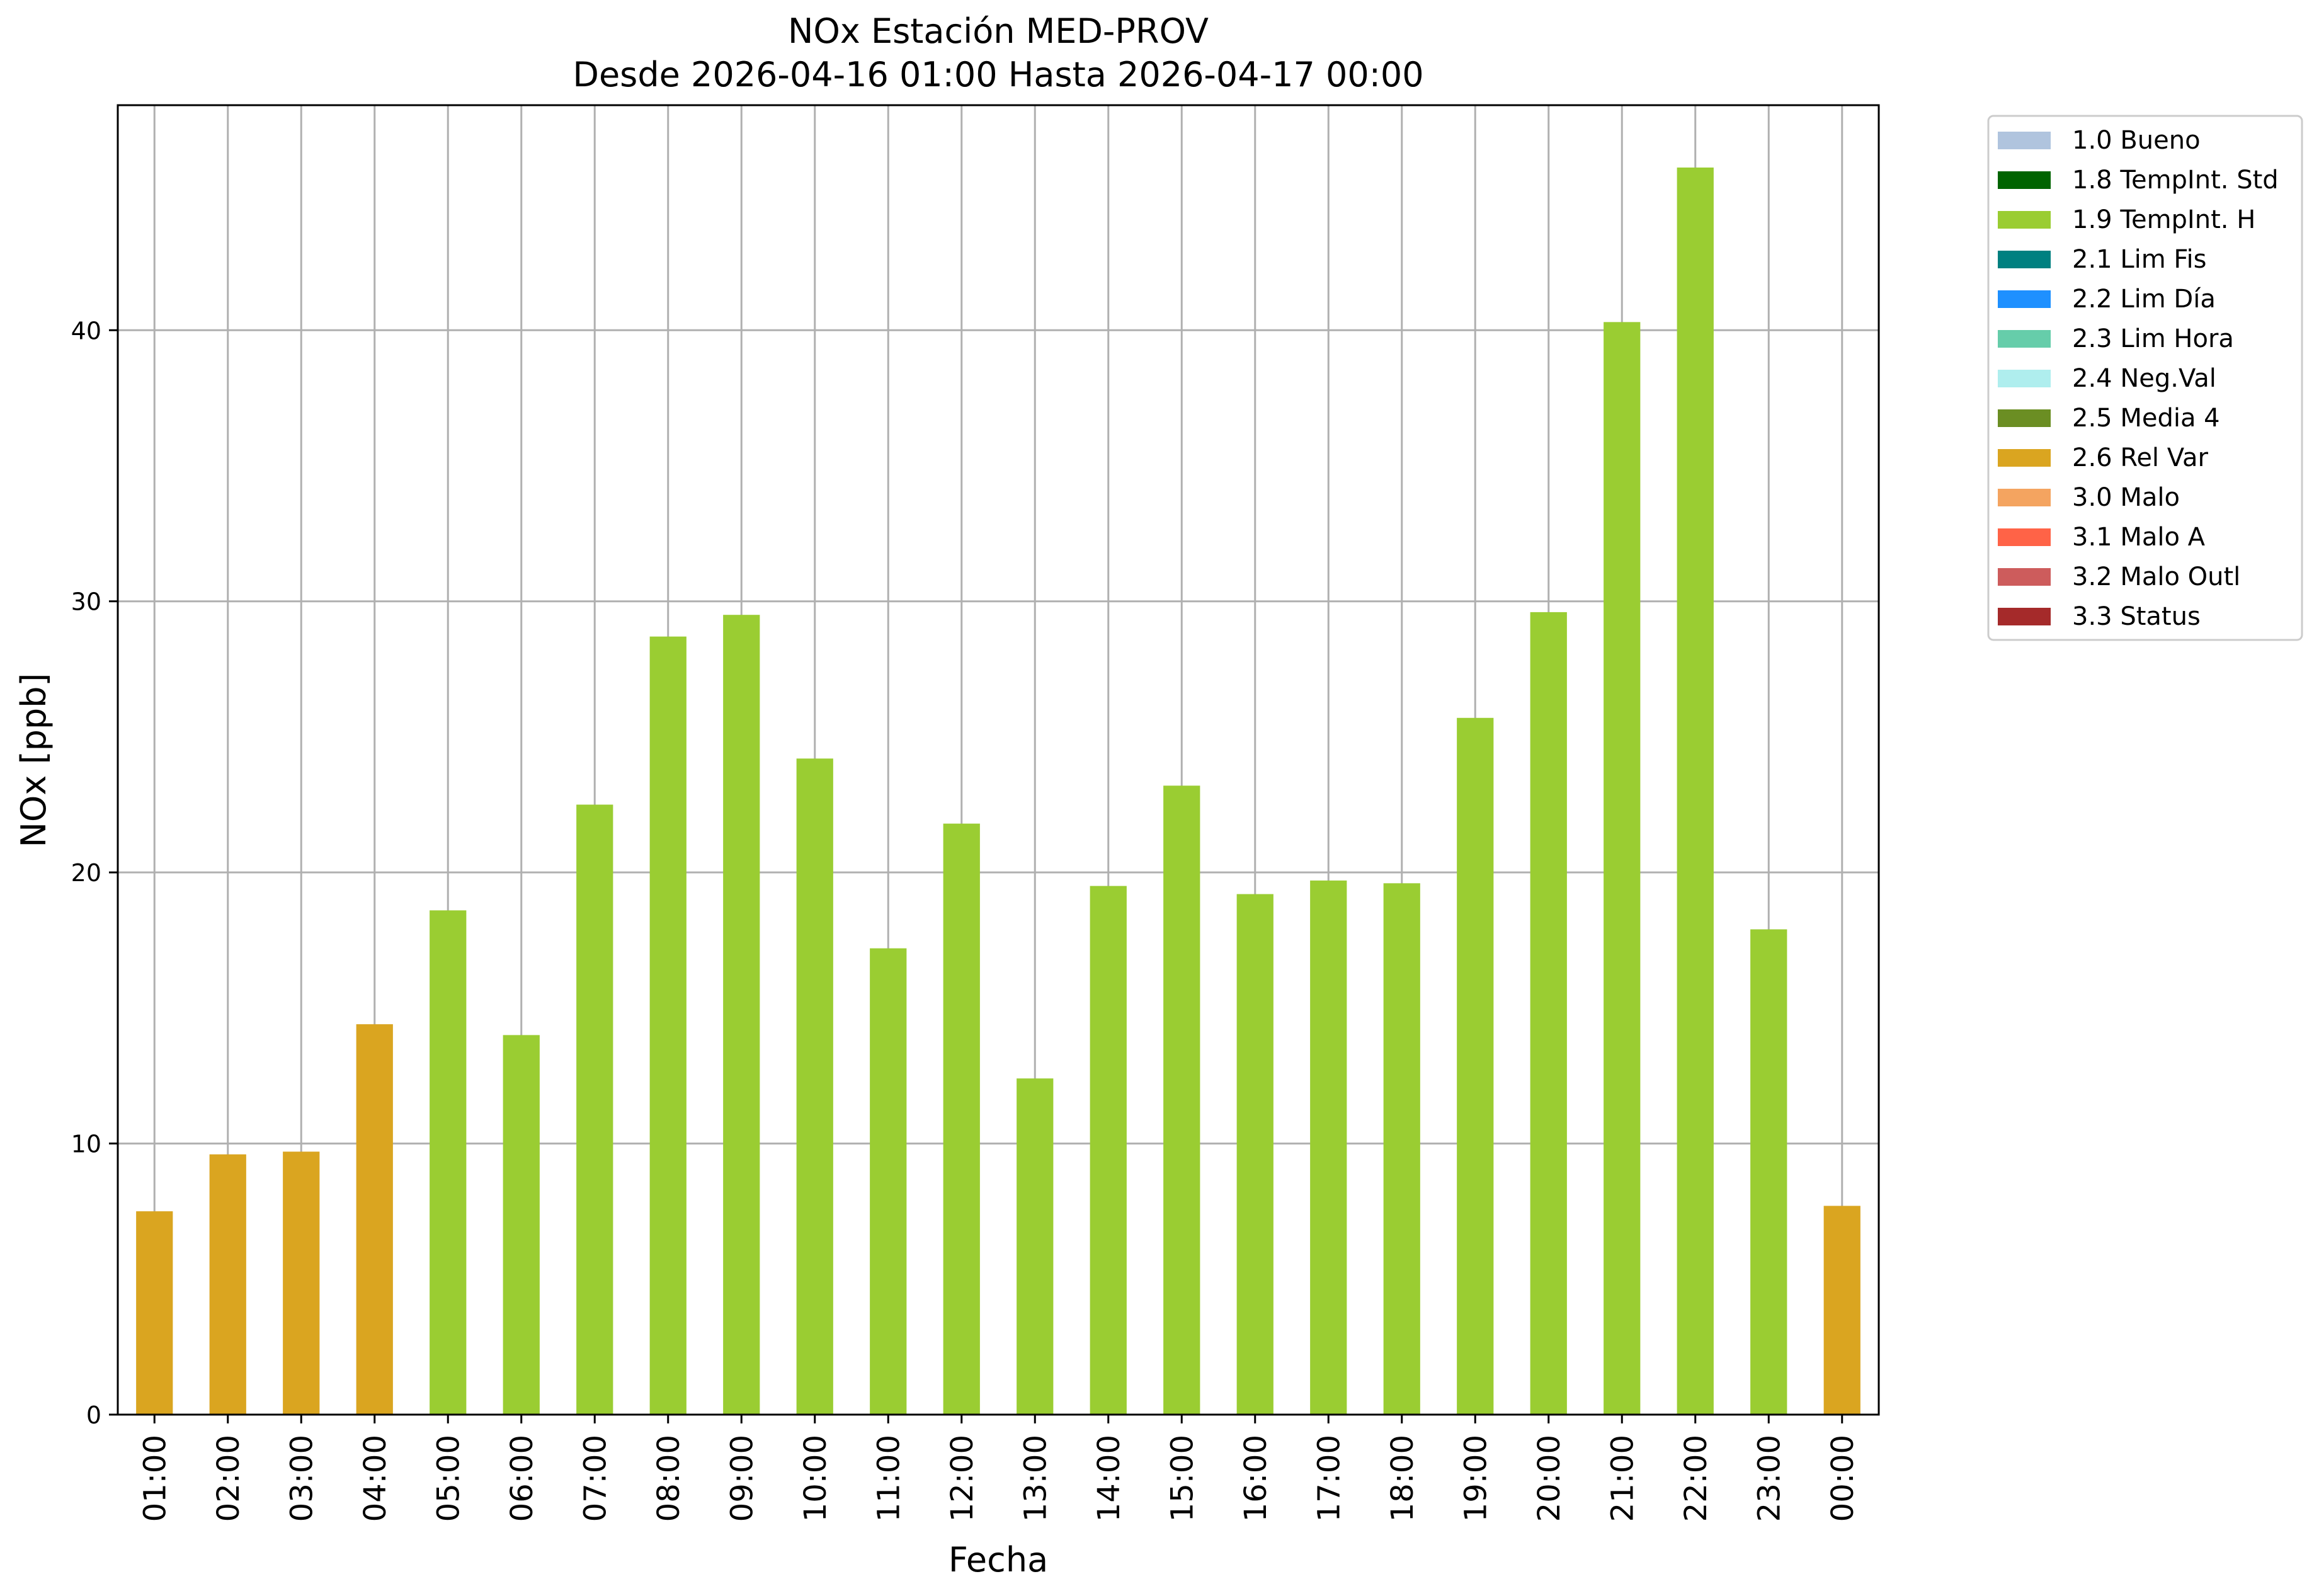 This screenshot has width=2319, height=1596. Describe the element at coordinates (2139, 537) in the screenshot. I see `legend-label: 3.1 Malo A` at that location.